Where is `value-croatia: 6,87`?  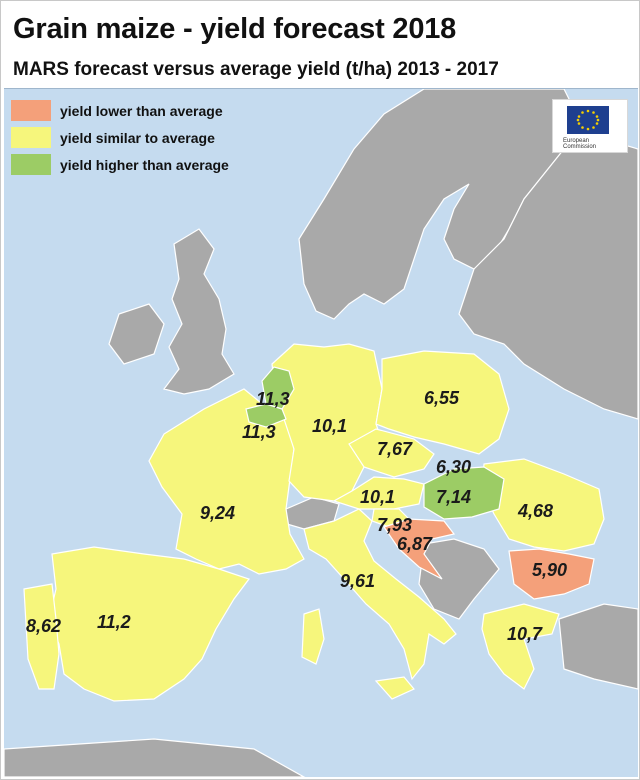
value-croatia: 6,87 is located at coordinates (415, 544).